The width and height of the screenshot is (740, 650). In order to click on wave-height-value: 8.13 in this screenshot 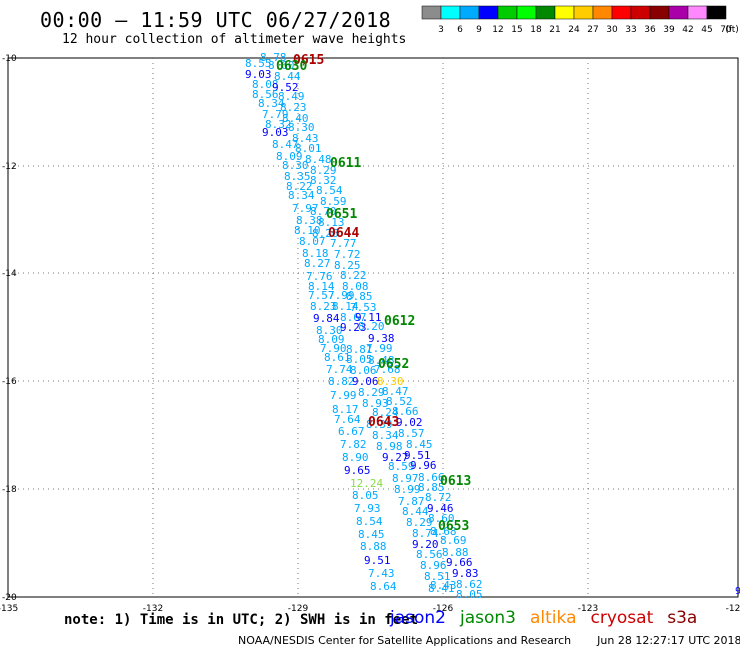, I will do `click(331, 222)`.